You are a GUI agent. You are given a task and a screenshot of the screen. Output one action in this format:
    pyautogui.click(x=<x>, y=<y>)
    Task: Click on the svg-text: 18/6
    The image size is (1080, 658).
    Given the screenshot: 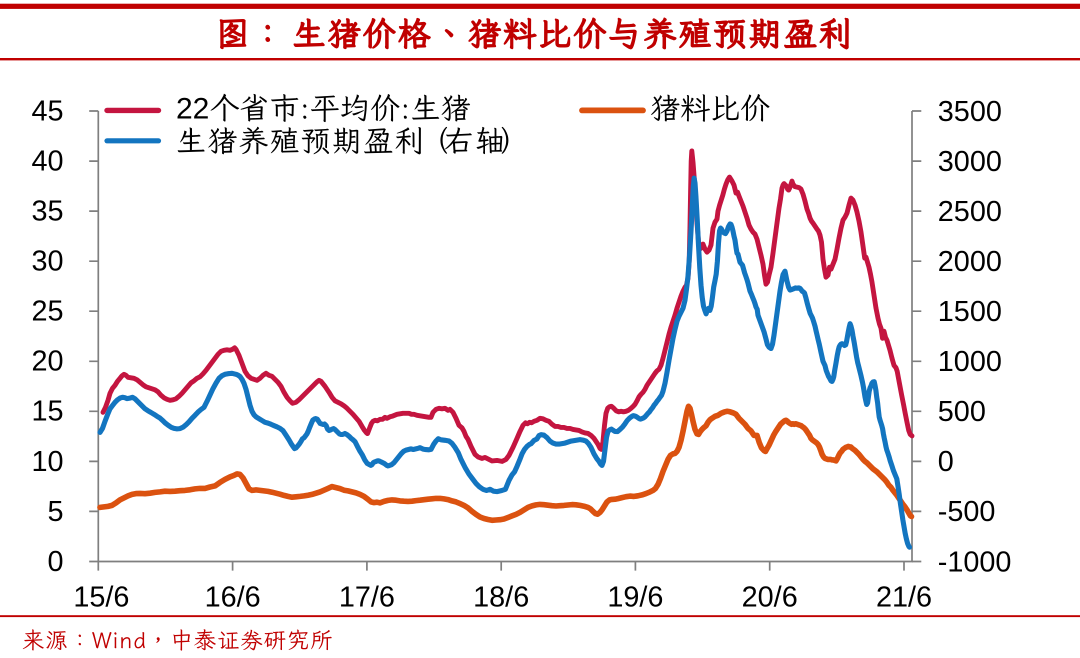 What is the action you would take?
    pyautogui.click(x=501, y=597)
    